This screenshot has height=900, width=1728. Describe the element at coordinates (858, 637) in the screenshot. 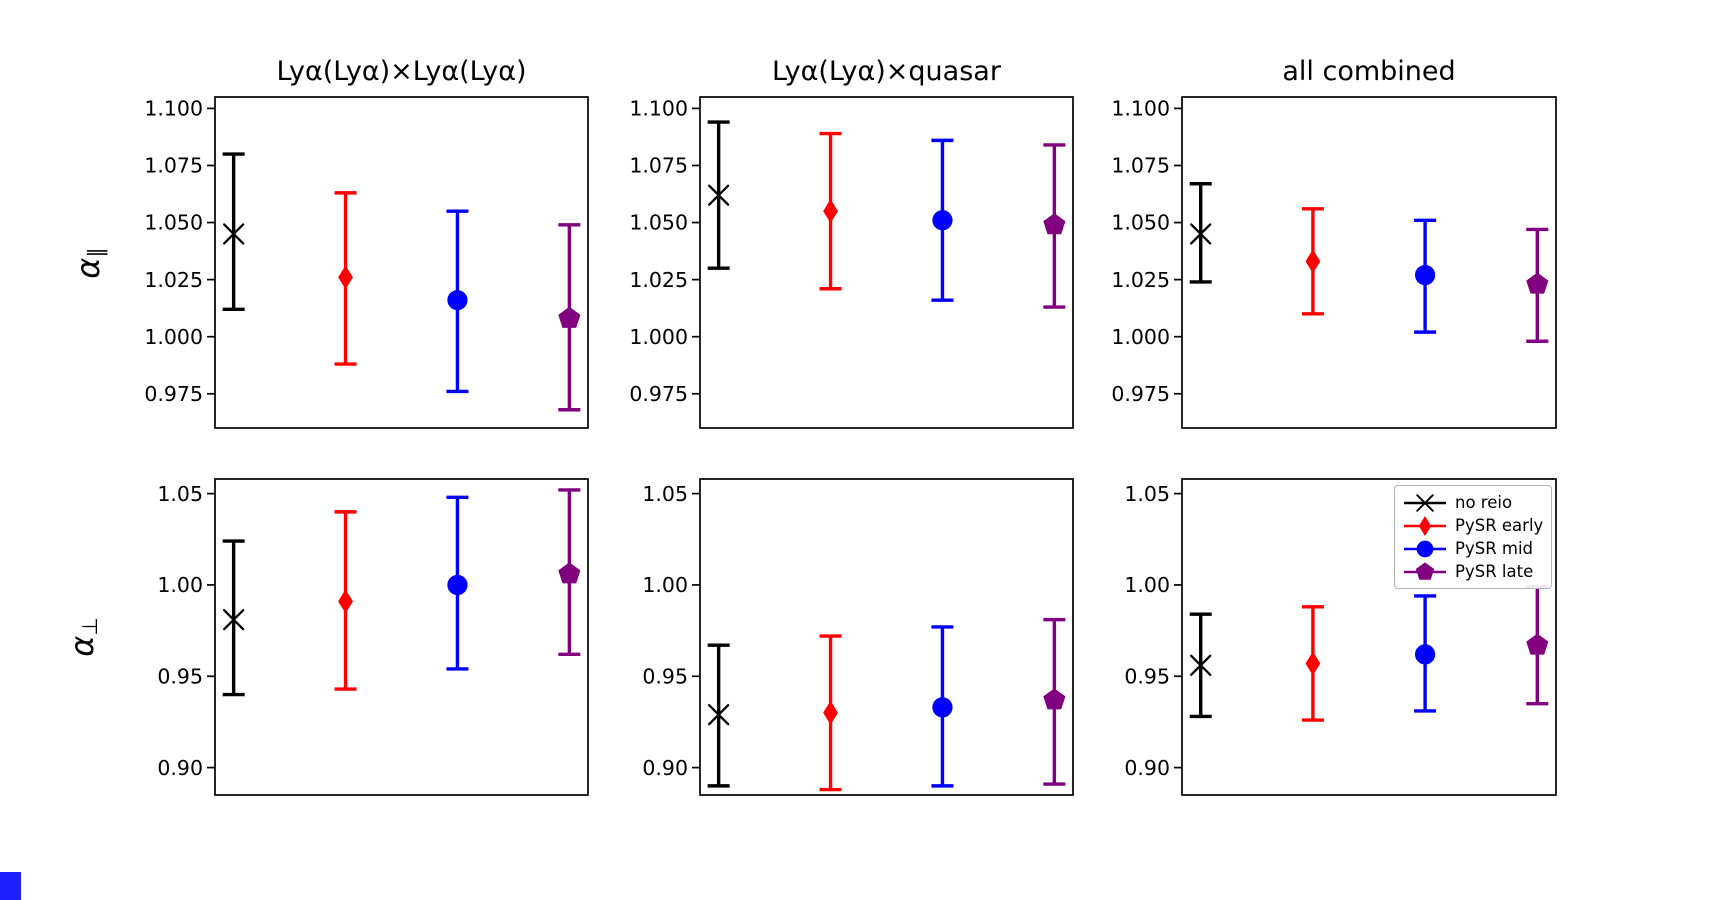

I see `subplot-alpha-perp-col1: 0.90 0.95 1.00 1.05` at that location.